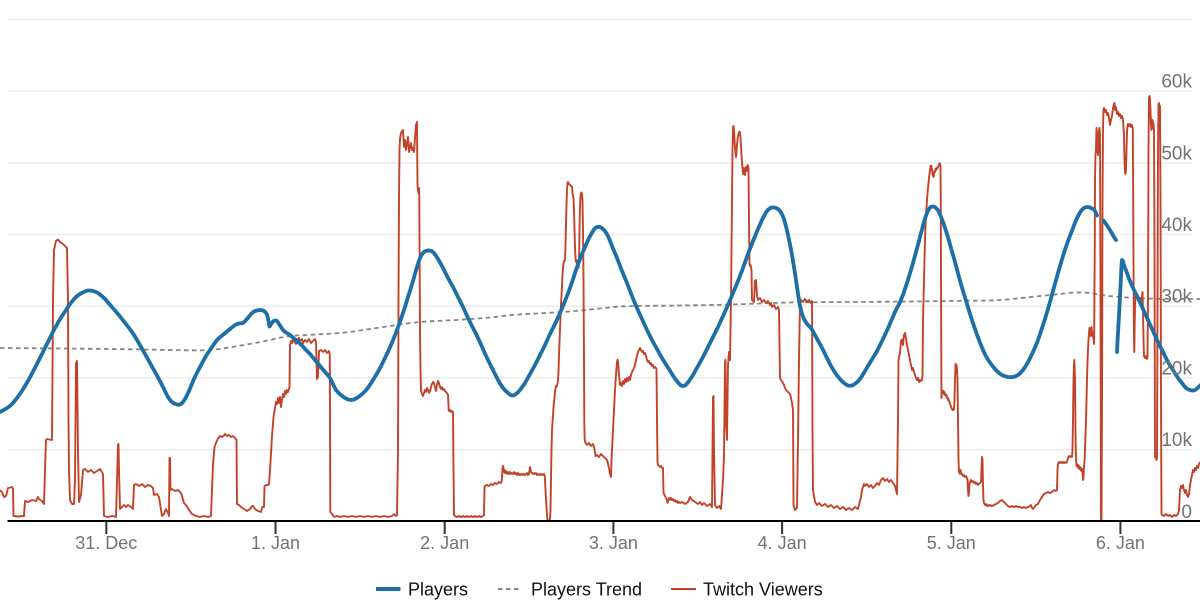 Image resolution: width=1200 pixels, height=611 pixels. What do you see at coordinates (1176, 82) in the screenshot?
I see `svg-text: 60k` at bounding box center [1176, 82].